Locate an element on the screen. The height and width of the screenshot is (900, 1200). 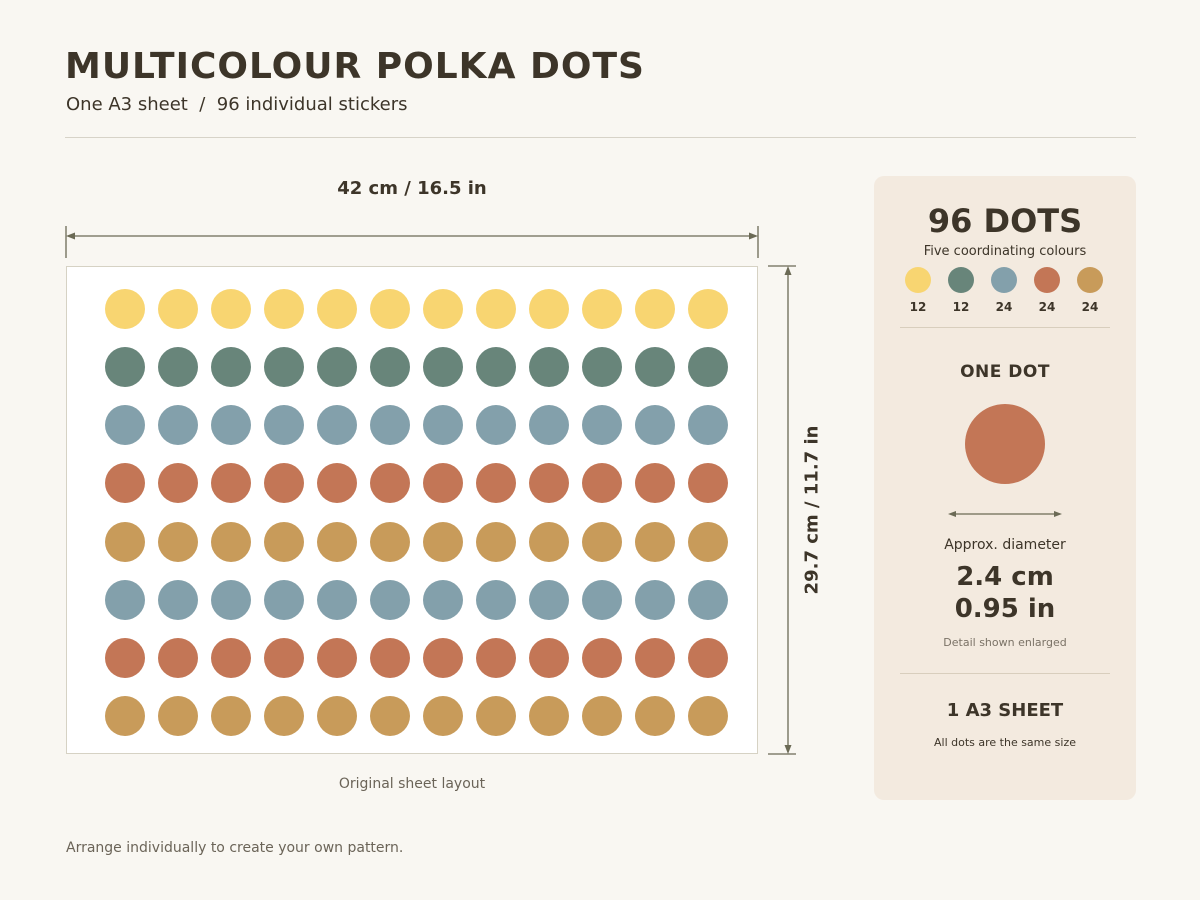
sheet-width-label: 42 cm / 16.5 in is located at coordinates (412, 188).